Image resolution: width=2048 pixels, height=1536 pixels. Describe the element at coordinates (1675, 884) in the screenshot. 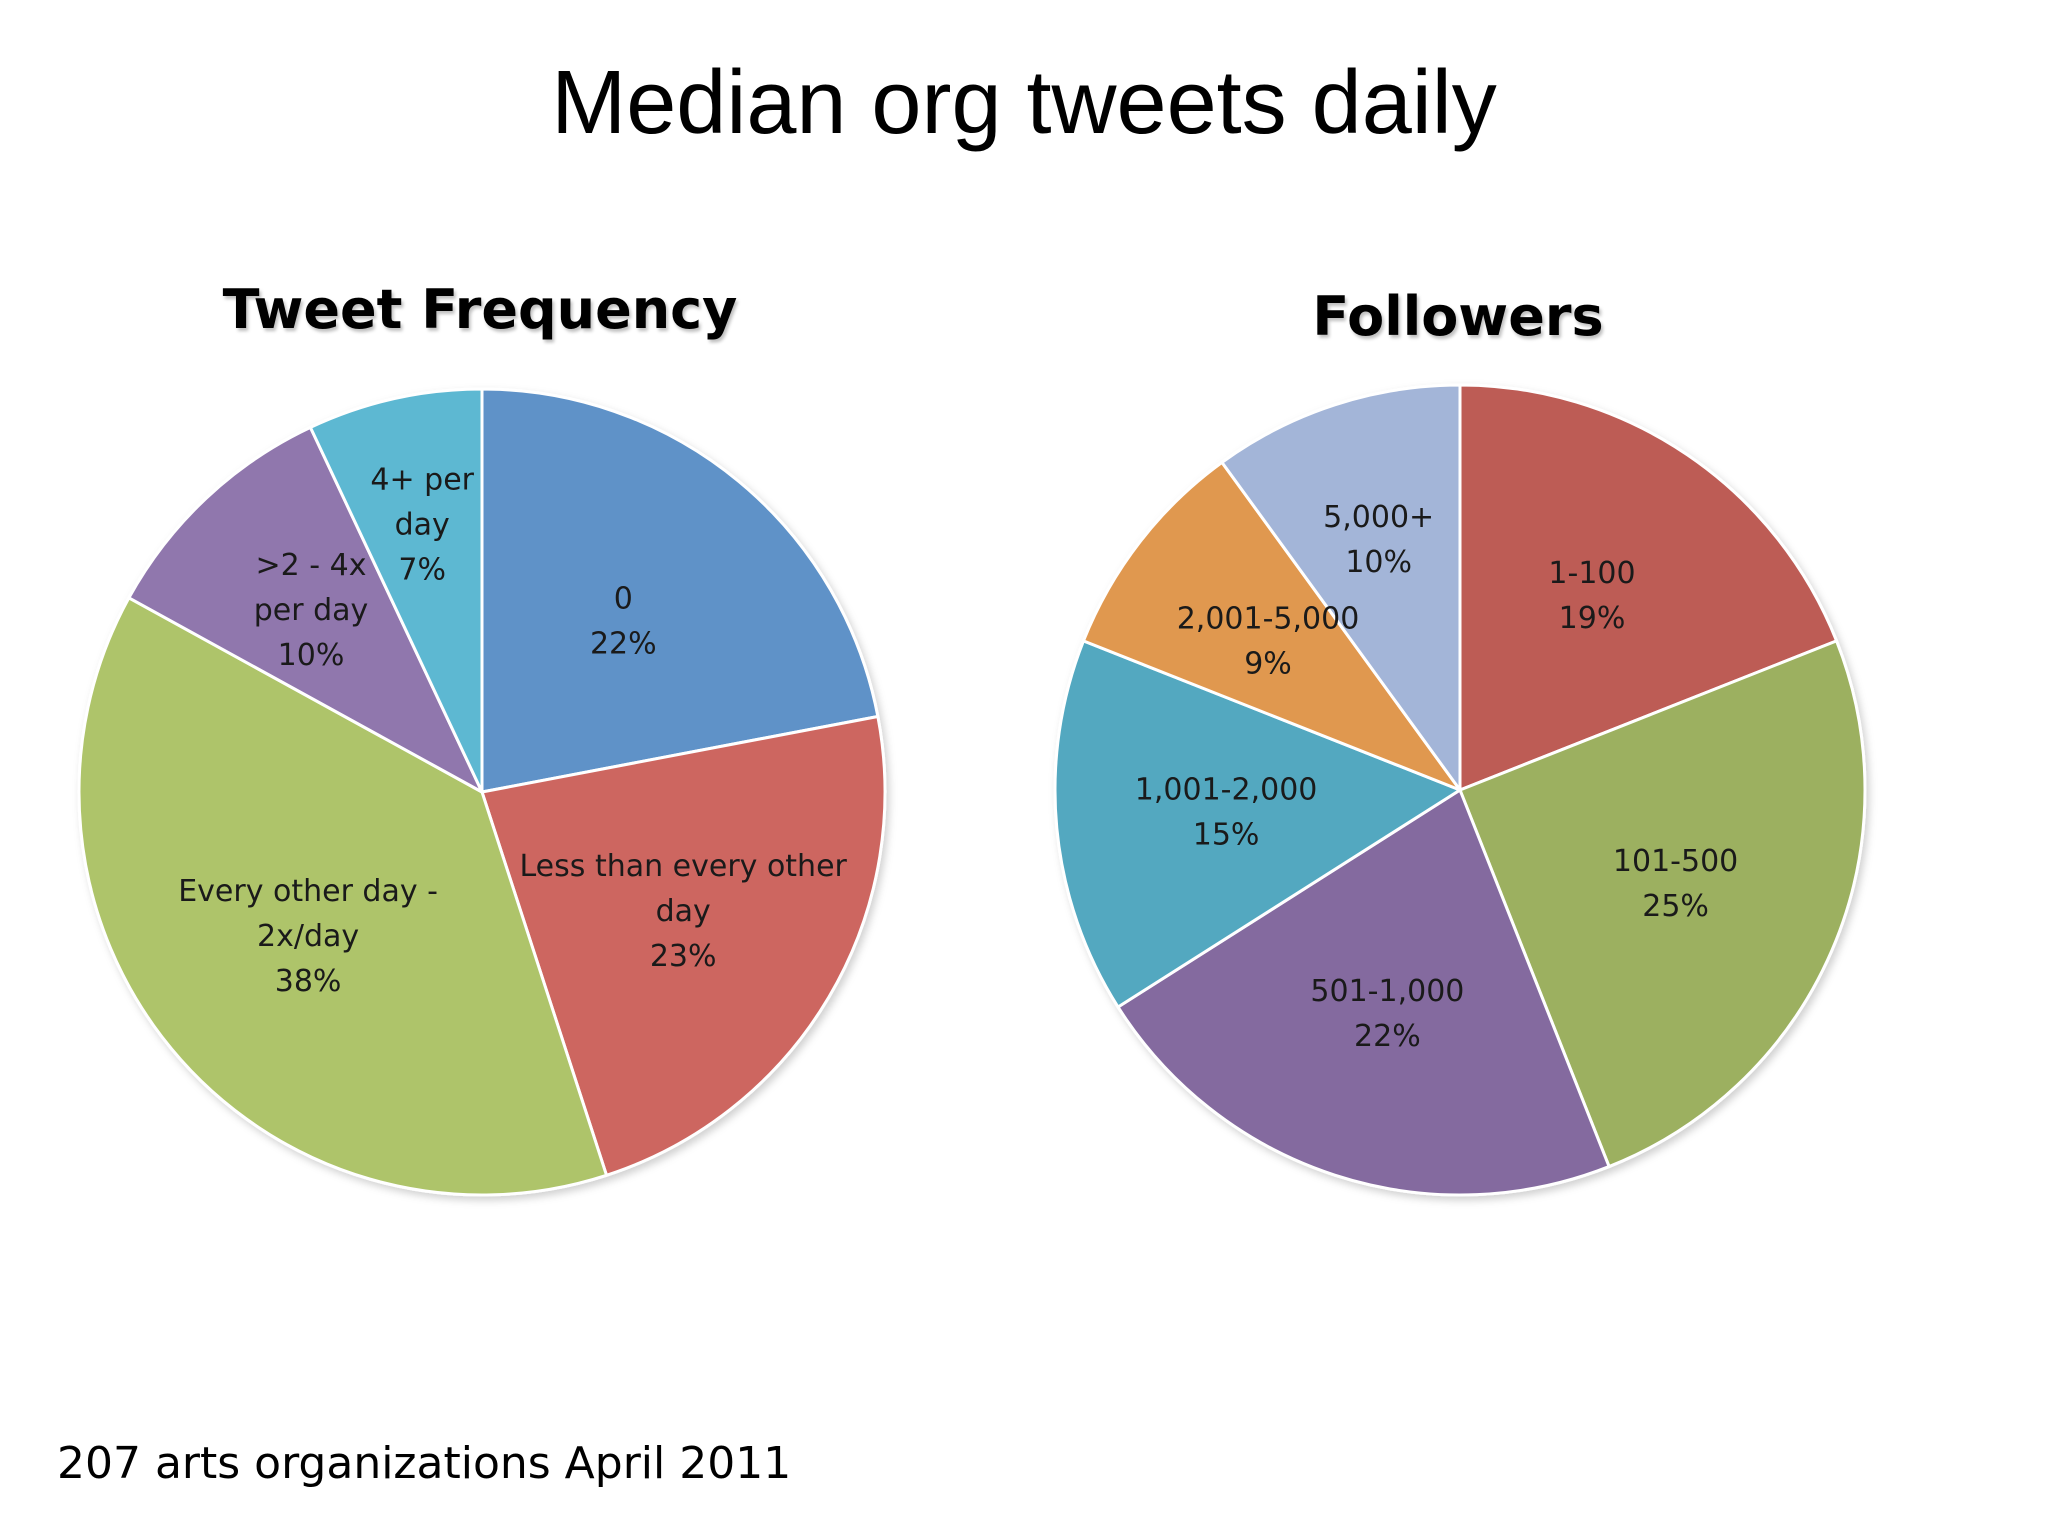

I see `followers-slice-label-1: 101-500 25%` at that location.